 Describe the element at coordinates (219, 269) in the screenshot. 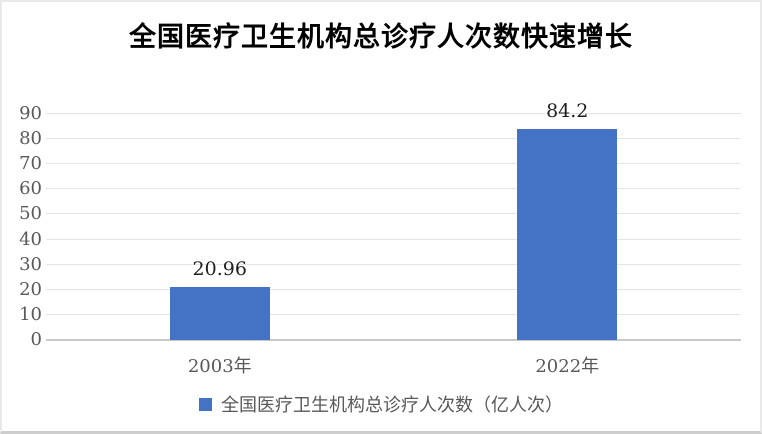

I see `data-label-0: 20.96` at that location.